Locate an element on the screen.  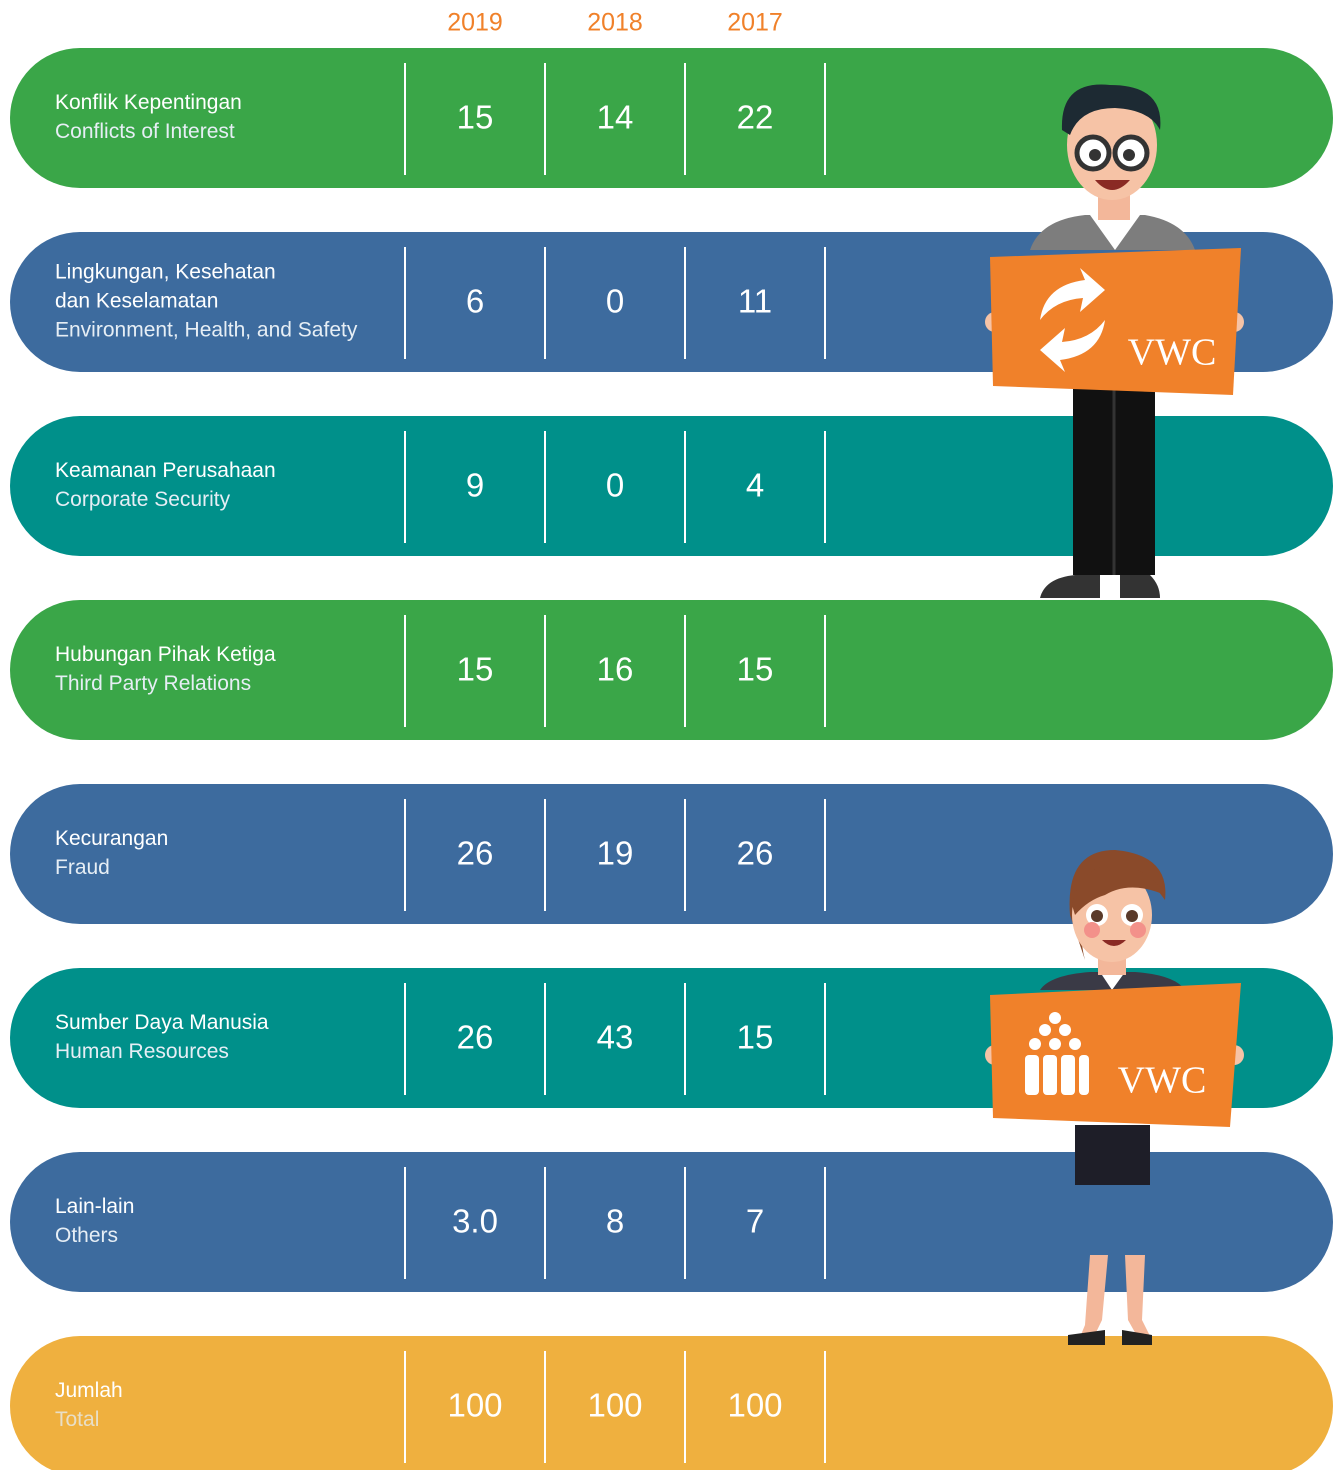
table-row: Keamanan Perusahaan Corporate Security 9 0 4 is located at coordinates (671, 486).